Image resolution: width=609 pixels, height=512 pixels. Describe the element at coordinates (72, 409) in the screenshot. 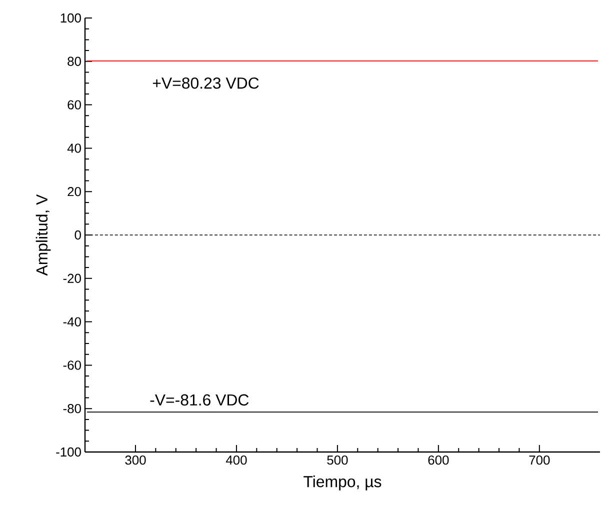

I see `y-tick-label: -80` at that location.